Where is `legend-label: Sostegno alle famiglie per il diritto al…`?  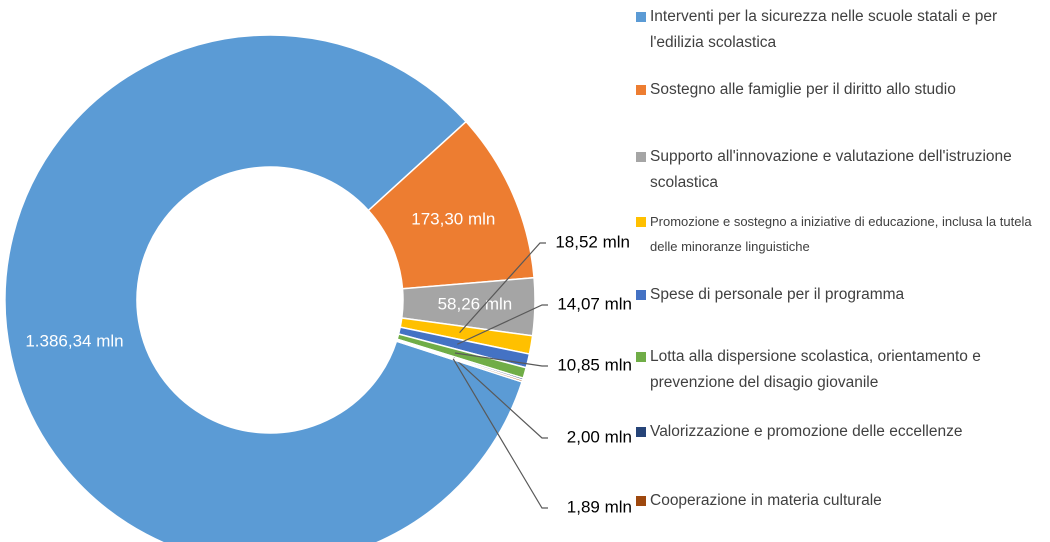 legend-label: Sostegno alle famiglie per il diritto al… is located at coordinates (803, 89).